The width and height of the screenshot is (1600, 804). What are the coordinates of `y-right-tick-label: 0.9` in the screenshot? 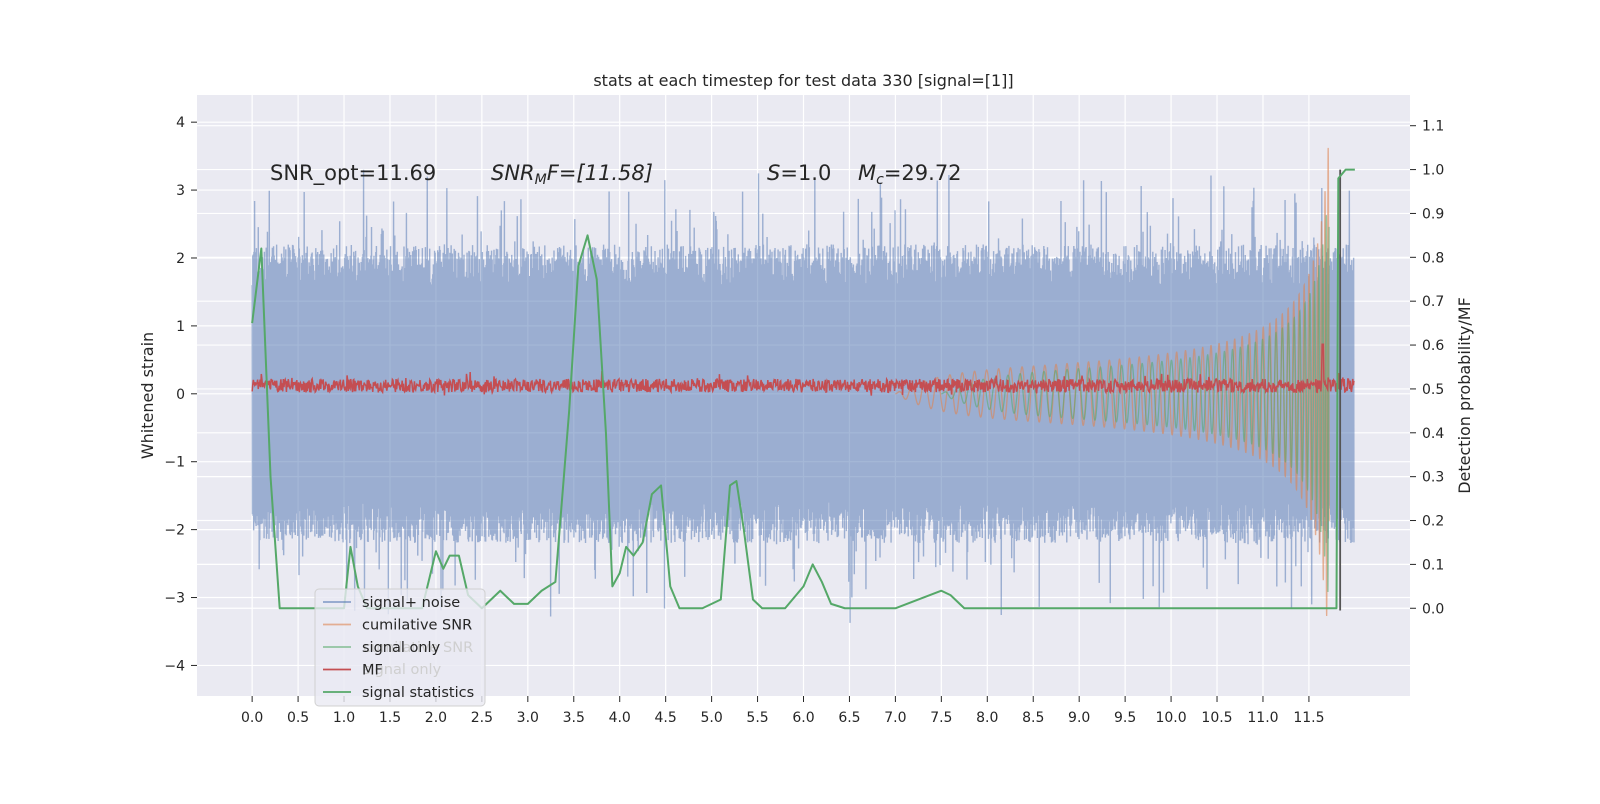 It's located at (1433, 214).